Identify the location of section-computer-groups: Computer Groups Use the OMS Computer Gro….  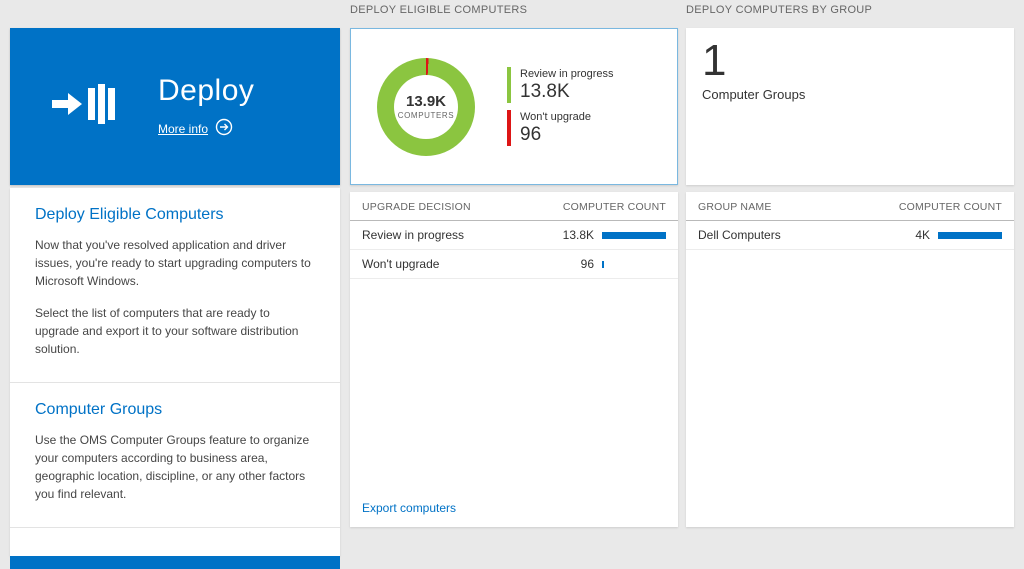
(175, 455).